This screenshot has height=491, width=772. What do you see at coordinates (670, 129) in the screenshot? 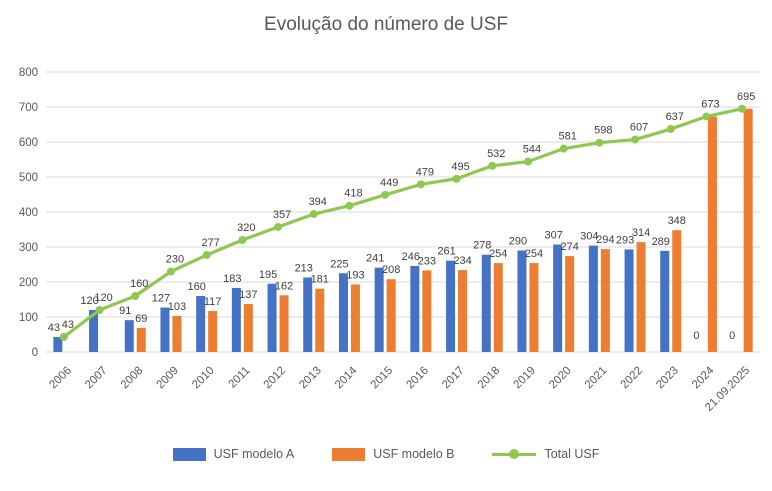
I see `marker-total-usf-2023` at bounding box center [670, 129].